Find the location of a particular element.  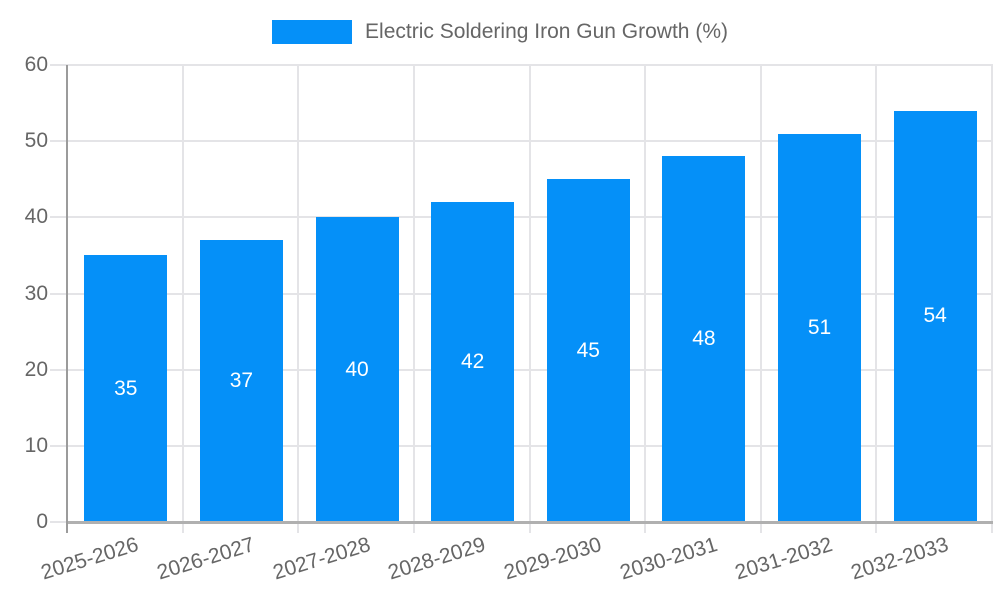

x-tick-label: 2025-2026 is located at coordinates (90, 559).